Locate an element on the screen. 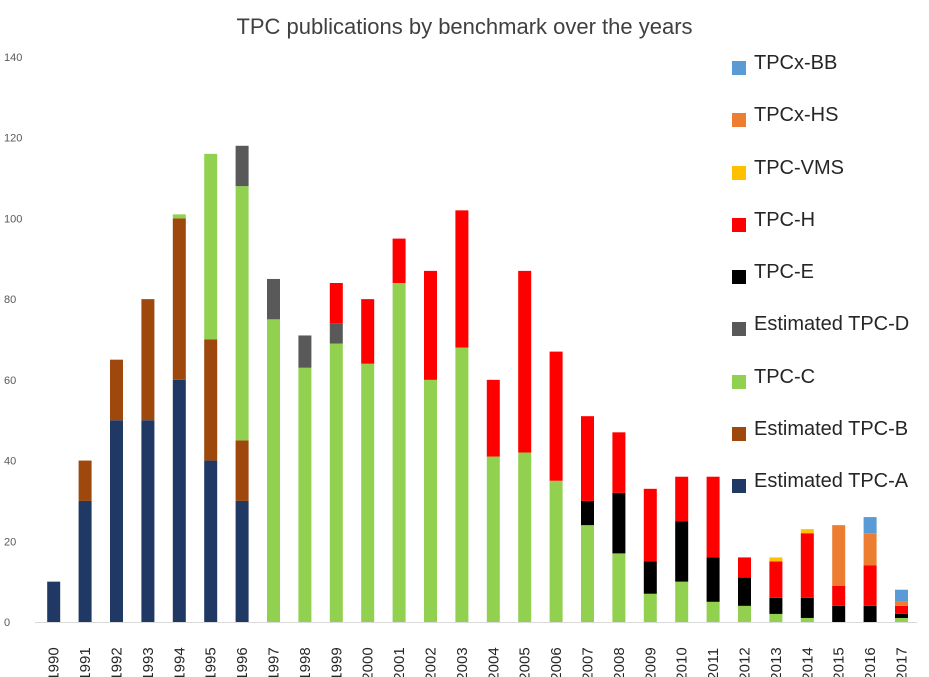 The height and width of the screenshot is (677, 929). x-tick-label: 2004 is located at coordinates (493, 662).